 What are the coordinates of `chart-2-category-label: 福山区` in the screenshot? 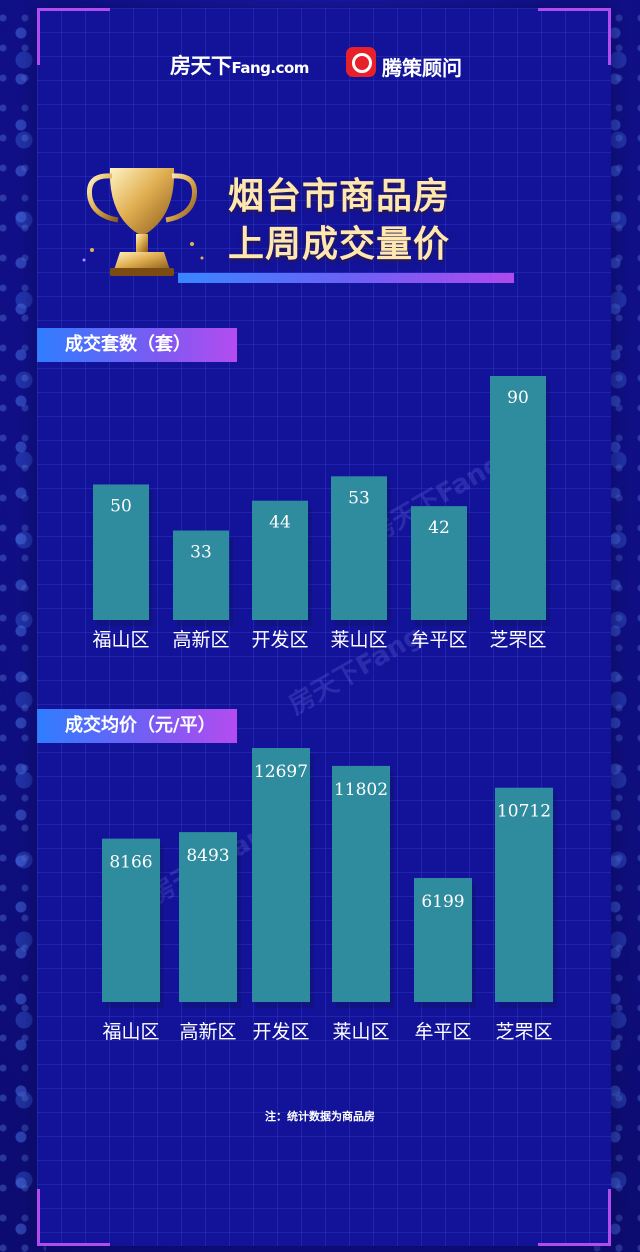 It's located at (130, 1032).